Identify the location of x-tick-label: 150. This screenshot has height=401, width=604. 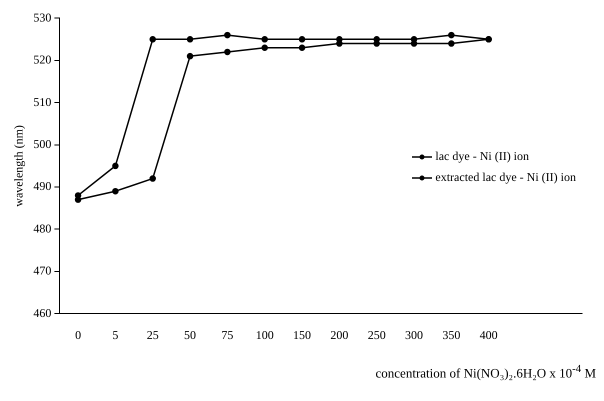
(302, 335).